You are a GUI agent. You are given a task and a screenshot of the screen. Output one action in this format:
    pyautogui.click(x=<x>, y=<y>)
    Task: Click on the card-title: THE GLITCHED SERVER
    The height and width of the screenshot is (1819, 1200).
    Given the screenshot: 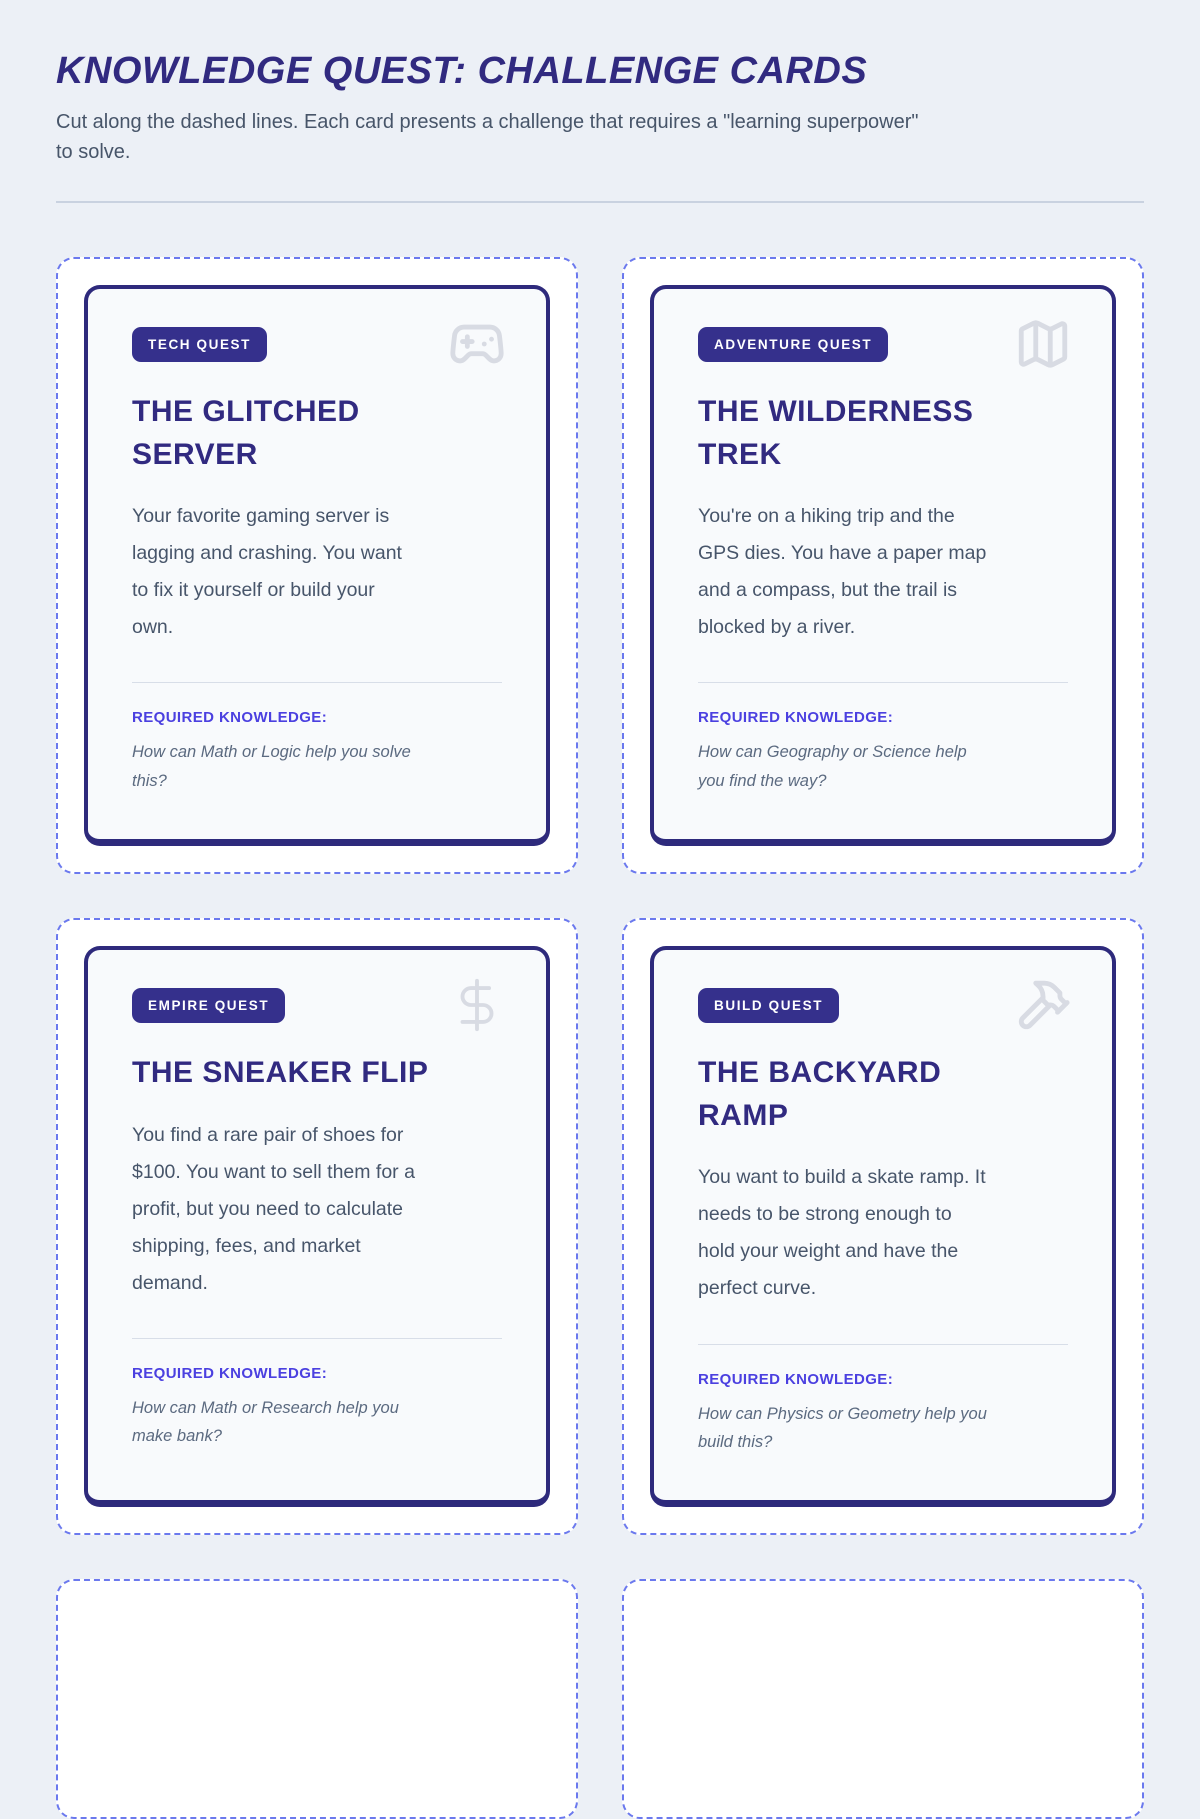 What is the action you would take?
    pyautogui.click(x=246, y=433)
    